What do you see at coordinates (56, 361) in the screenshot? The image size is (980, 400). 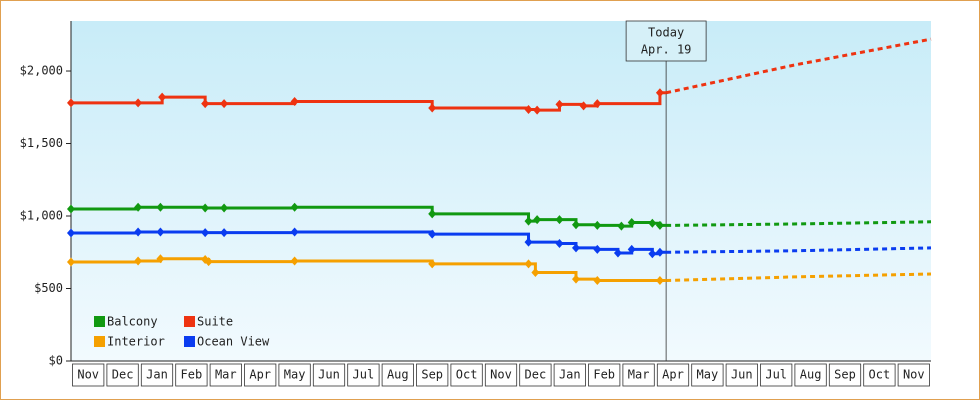 I see `y-tick-label: $0` at bounding box center [56, 361].